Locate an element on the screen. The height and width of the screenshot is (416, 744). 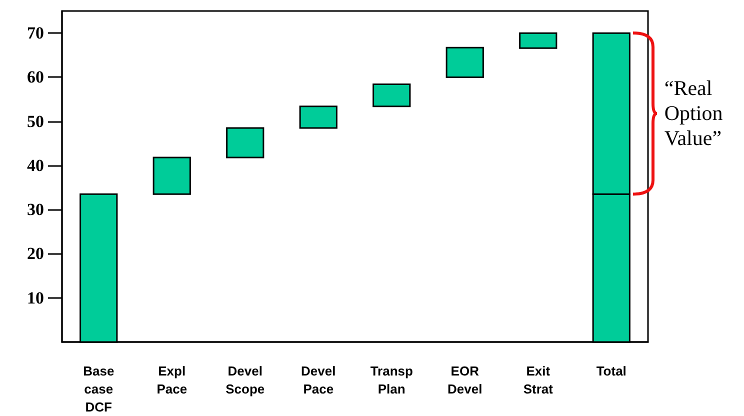
x-tick-label: Devel Pace is located at coordinates (318, 380).